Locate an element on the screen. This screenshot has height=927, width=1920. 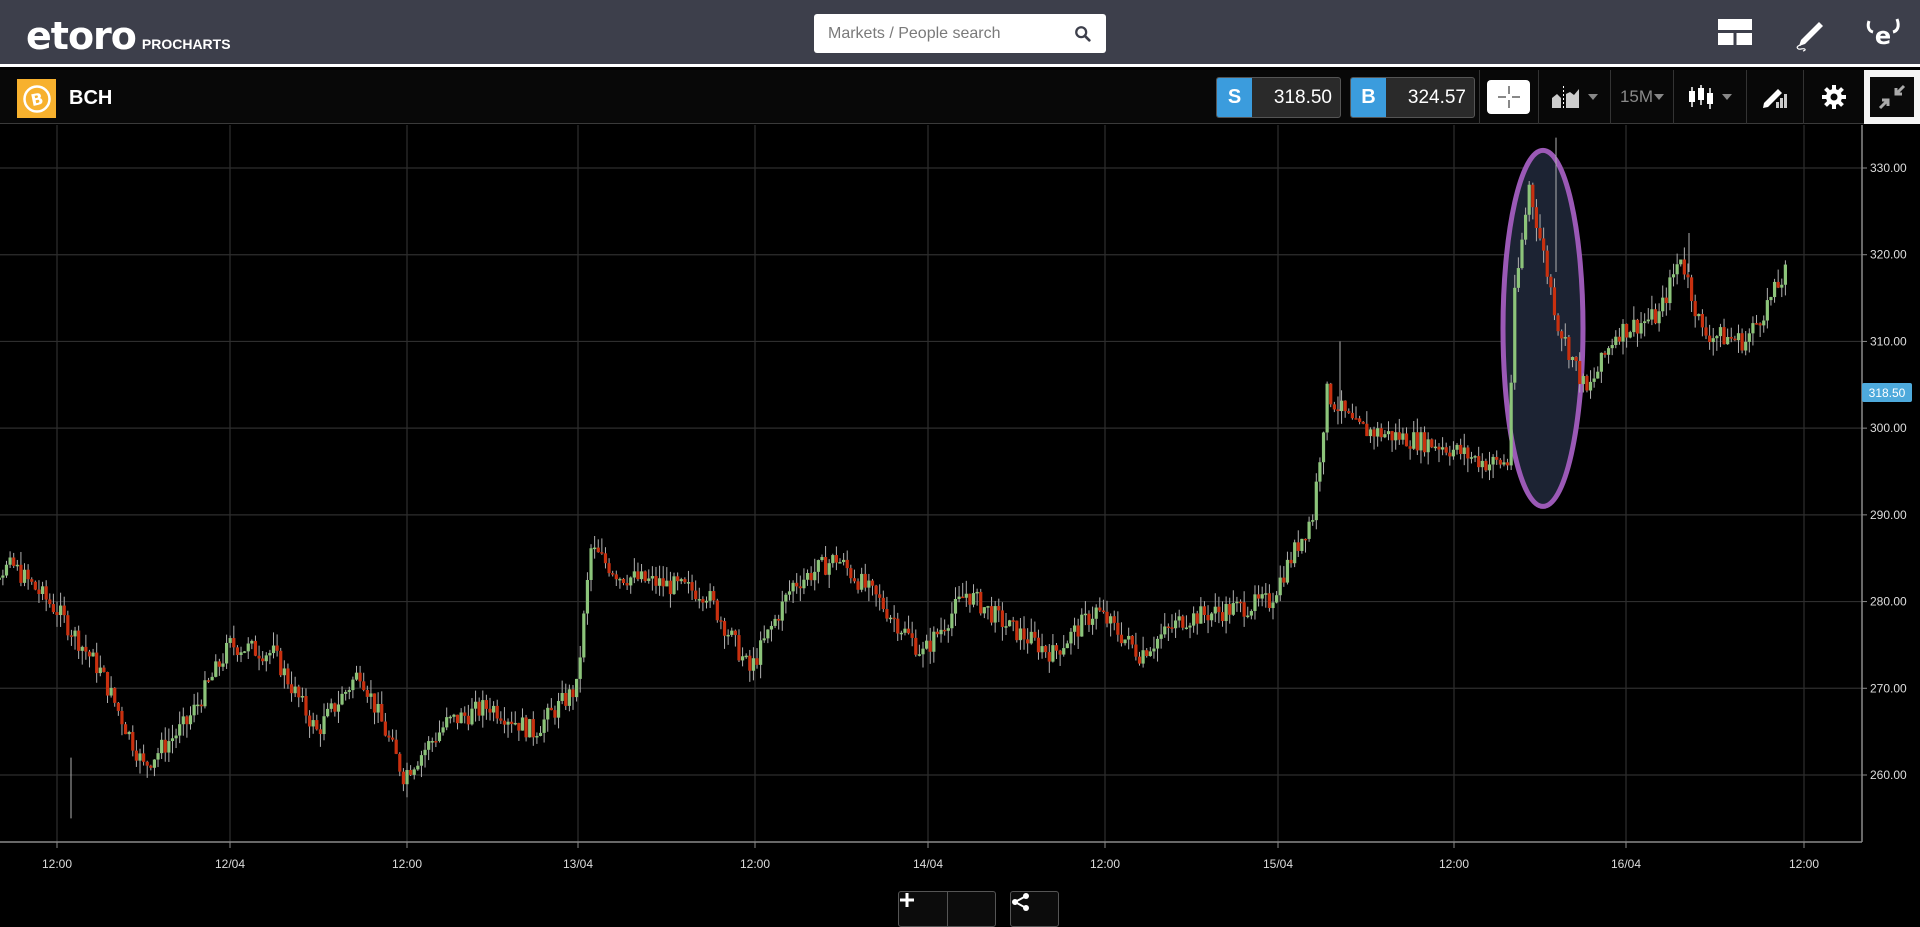
svg-text: 260.00 is located at coordinates (1888, 775).